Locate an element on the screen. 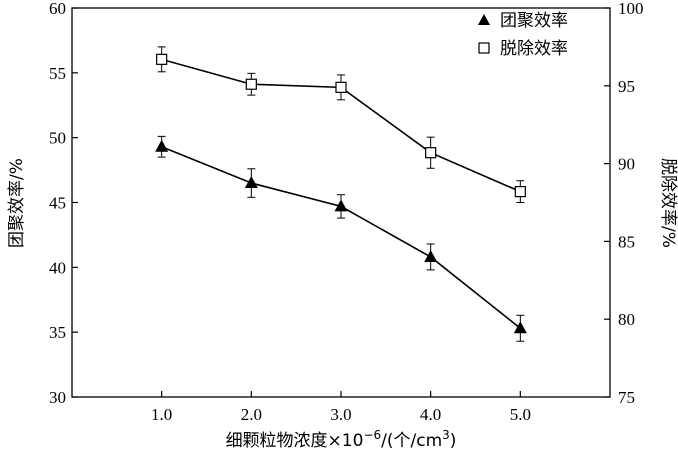 Image resolution: width=678 pixels, height=458 pixels. x-axis-title-unit-exponent: 3 is located at coordinates (446, 435).